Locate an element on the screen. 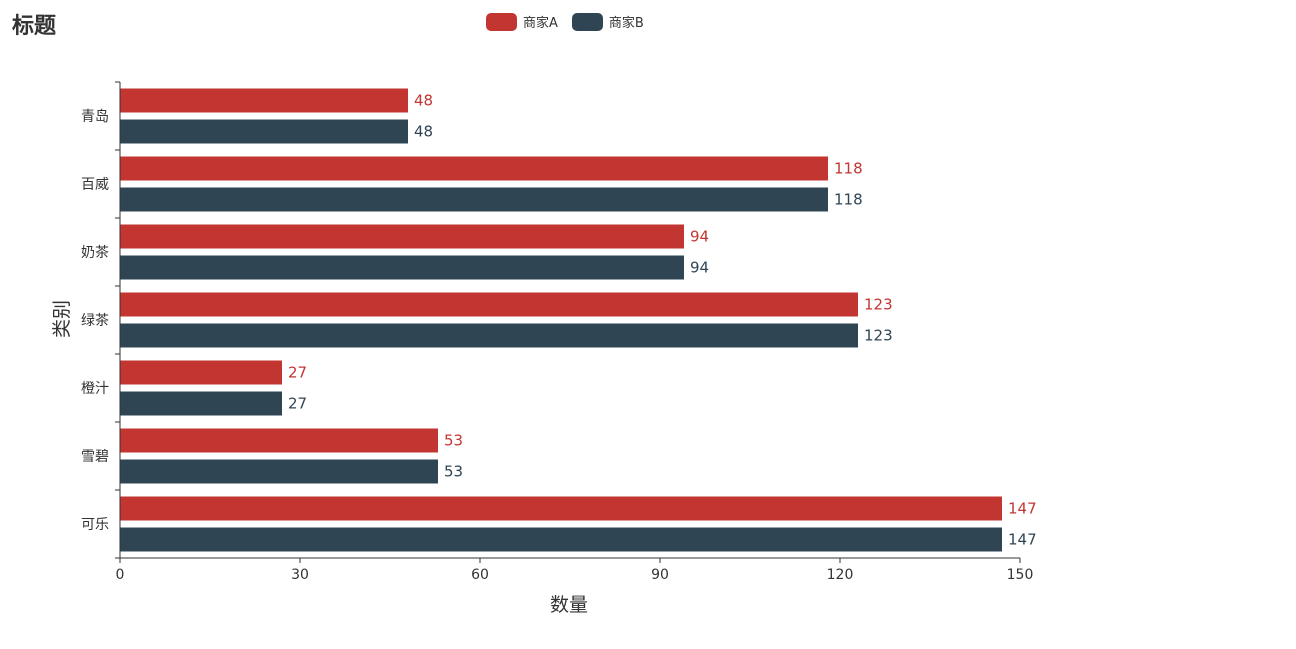  data-label-series-b-3: 123 is located at coordinates (878, 336).